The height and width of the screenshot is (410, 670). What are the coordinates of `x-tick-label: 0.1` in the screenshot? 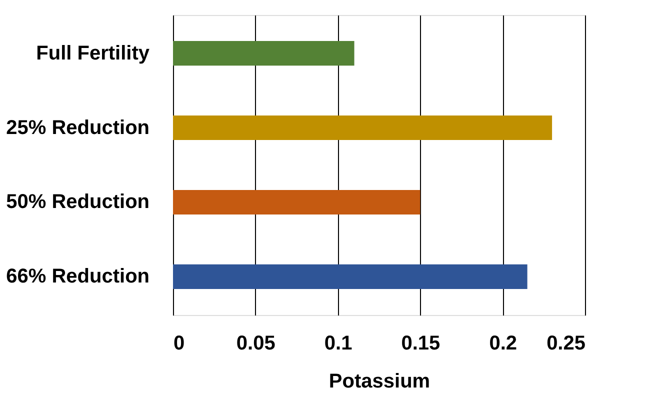 It's located at (338, 343).